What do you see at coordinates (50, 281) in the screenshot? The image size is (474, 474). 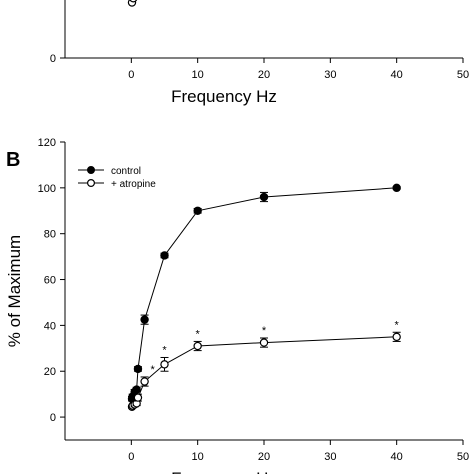 I see `y-tick-label: 60` at bounding box center [50, 281].